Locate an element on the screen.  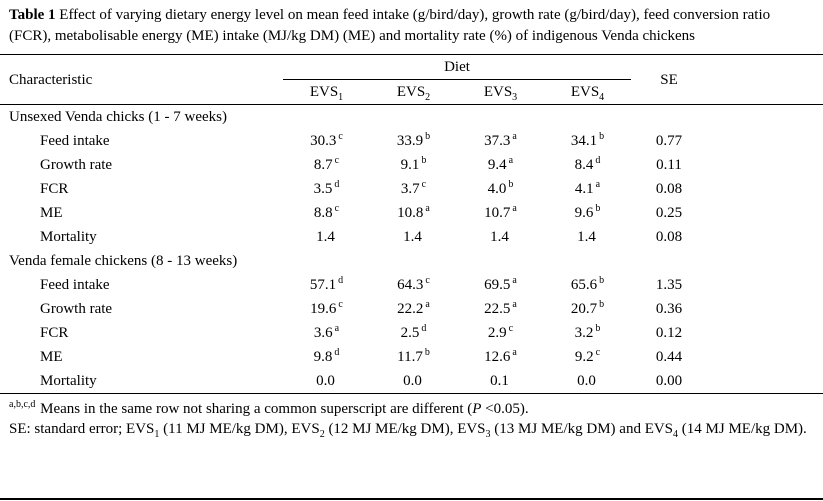
value-cell: 2.5 d is located at coordinates (413, 332).